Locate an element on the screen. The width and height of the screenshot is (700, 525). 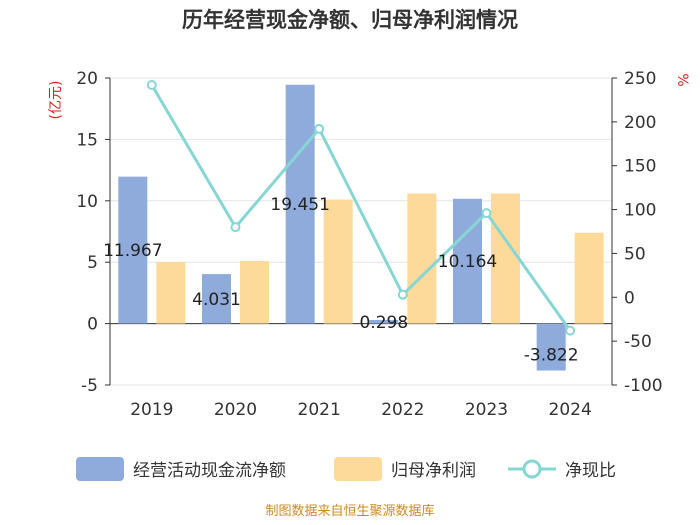
x-tick-label: 2021 is located at coordinates (319, 410).